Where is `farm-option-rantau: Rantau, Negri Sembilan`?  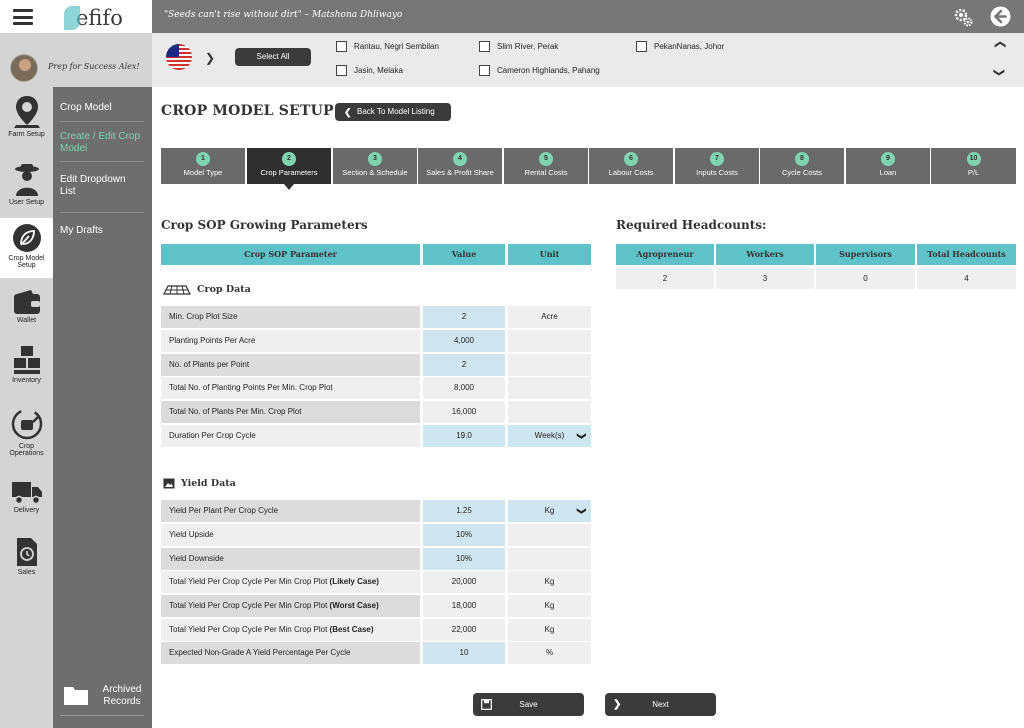 farm-option-rantau: Rantau, Negri Sembilan is located at coordinates (387, 47).